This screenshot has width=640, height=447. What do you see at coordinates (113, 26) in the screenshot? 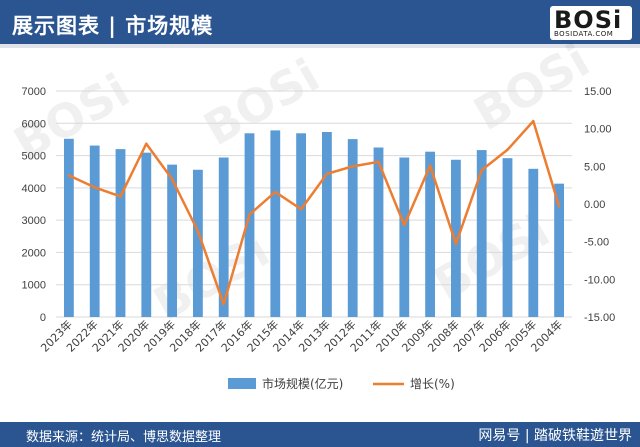
I see `page-title: 展示图表 | 市场规模` at bounding box center [113, 26].